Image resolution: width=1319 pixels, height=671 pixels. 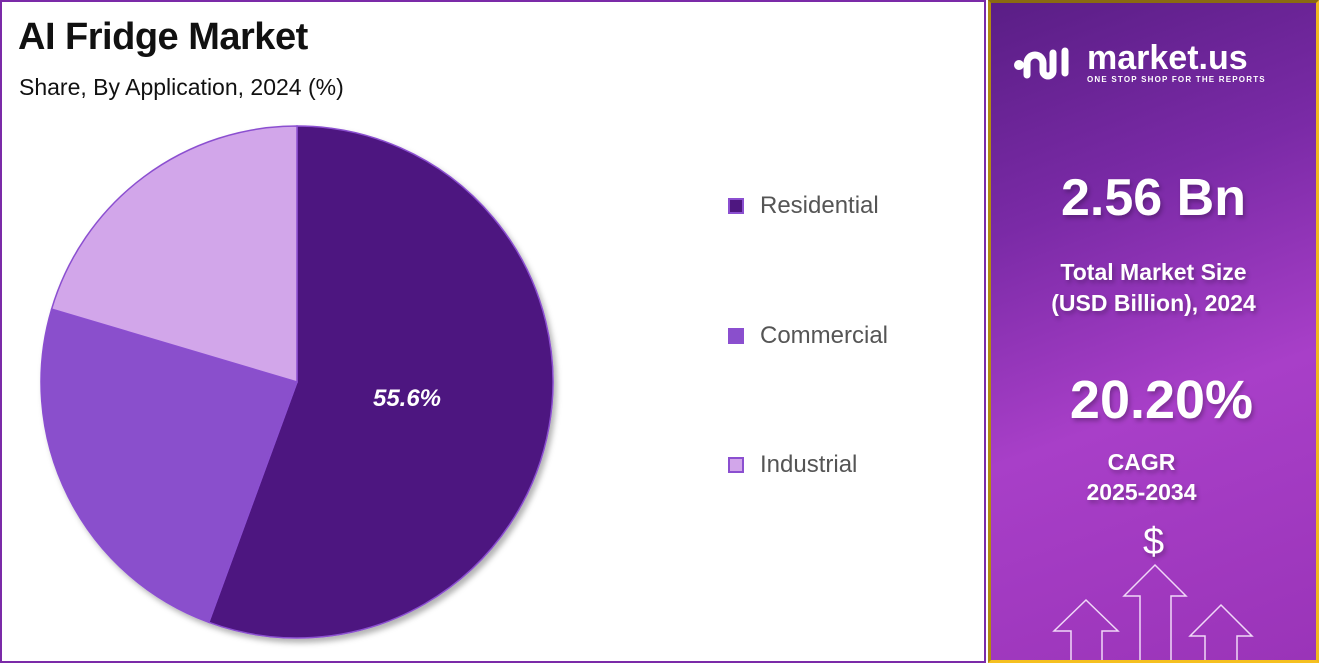 What do you see at coordinates (1153, 611) in the screenshot?
I see `growth-arrows-icon` at bounding box center [1153, 611].